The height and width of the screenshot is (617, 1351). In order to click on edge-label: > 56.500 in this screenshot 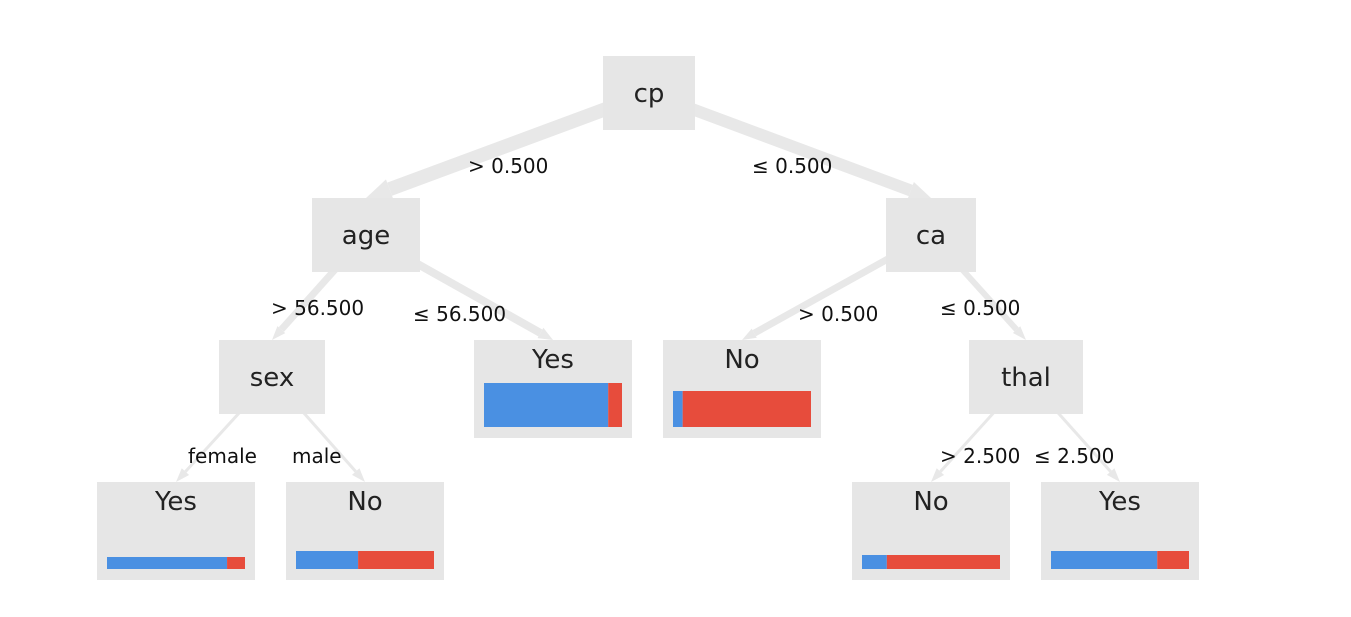, I will do `click(317, 308)`.